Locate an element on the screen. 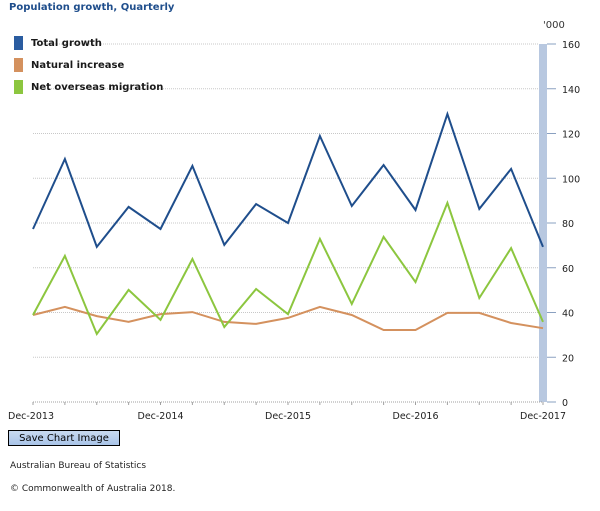  x-tick-label: Dec-2016 is located at coordinates (416, 416).